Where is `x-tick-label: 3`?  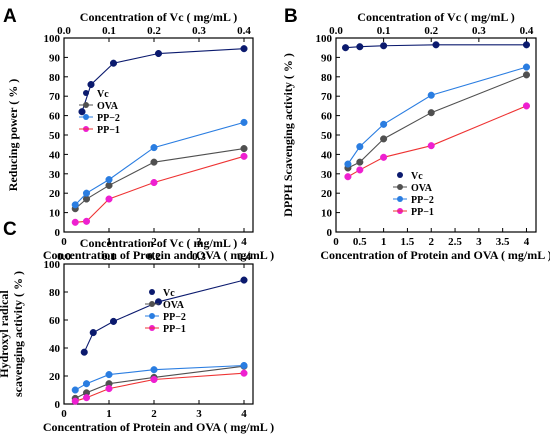 x-tick-label: 3 is located at coordinates (199, 414).